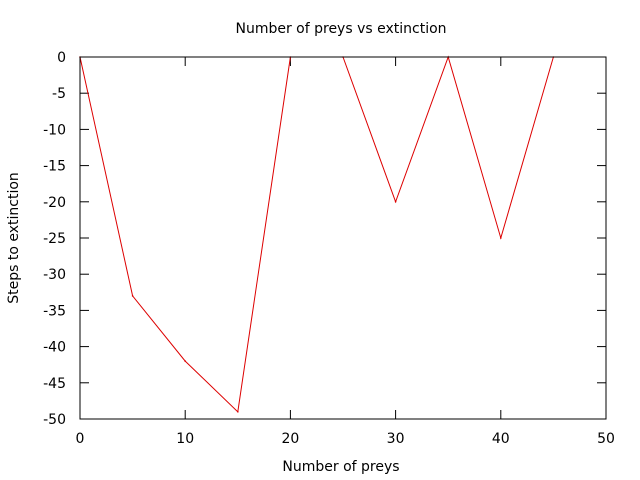 This screenshot has height=480, width=640. What do you see at coordinates (80, 439) in the screenshot?
I see `x-tick-label: 0` at bounding box center [80, 439].